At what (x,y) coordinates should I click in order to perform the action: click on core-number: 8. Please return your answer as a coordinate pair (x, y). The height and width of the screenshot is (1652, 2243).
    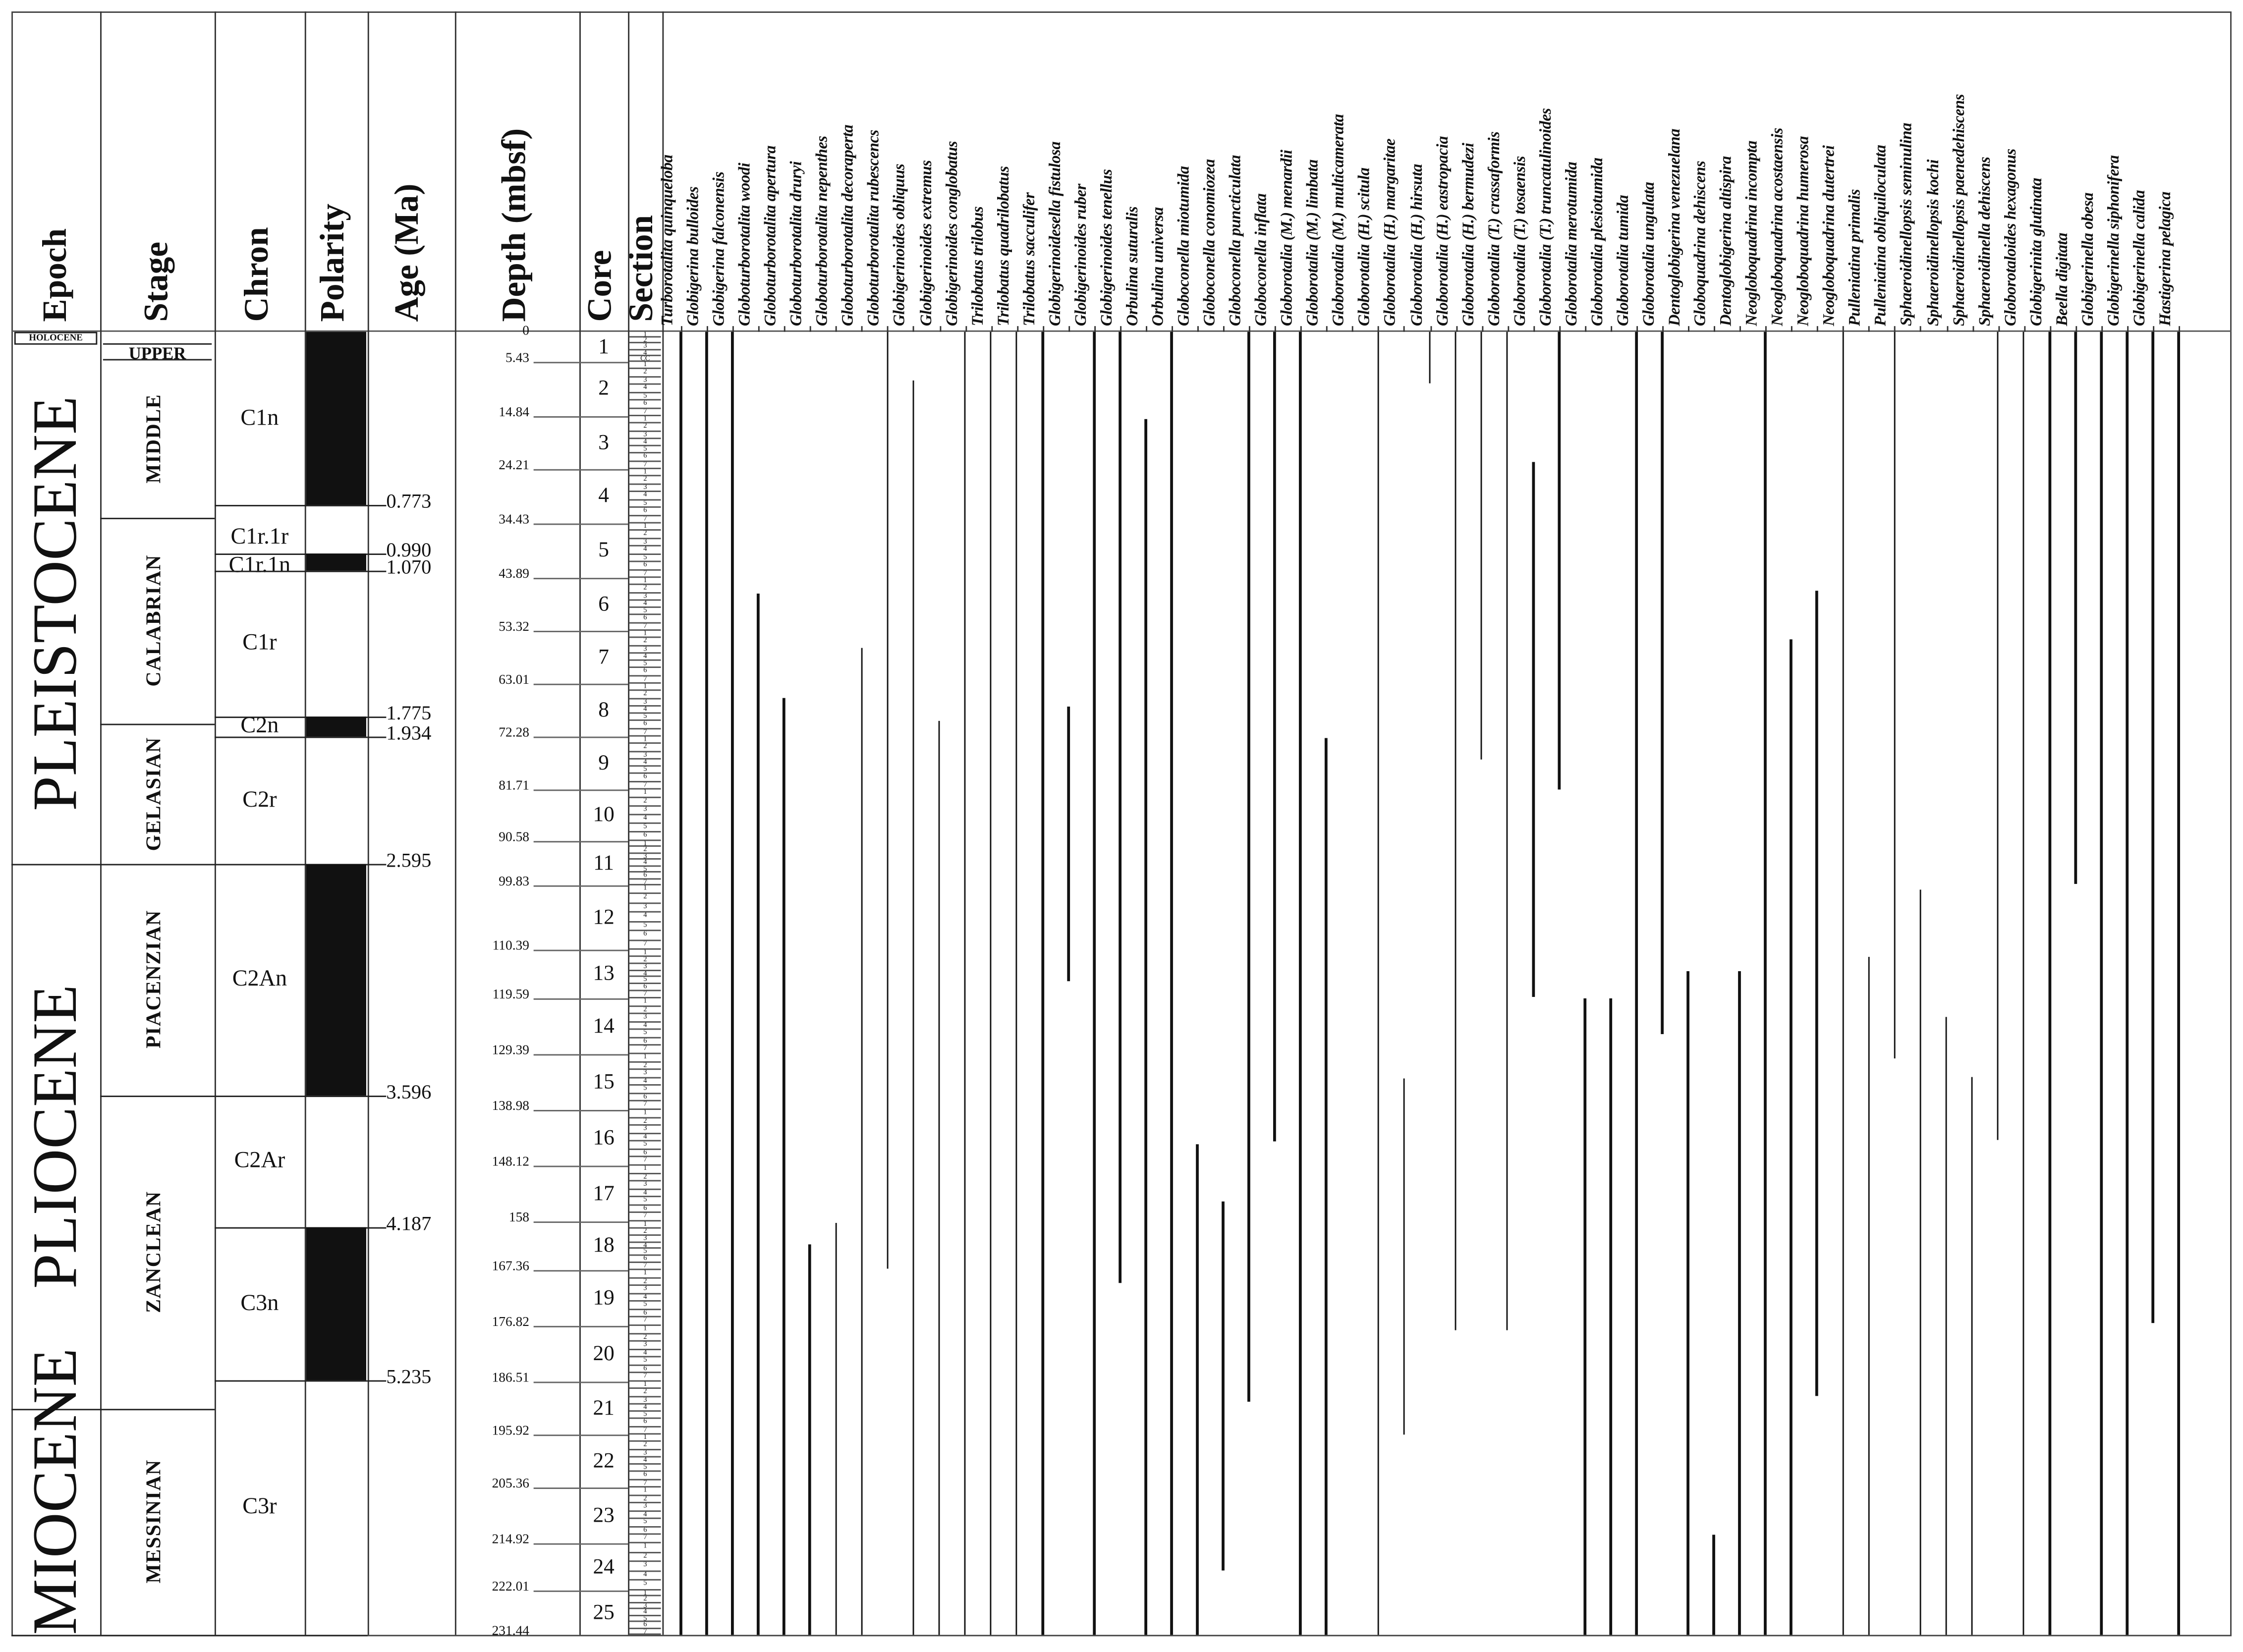
    Looking at the image, I should click on (604, 710).